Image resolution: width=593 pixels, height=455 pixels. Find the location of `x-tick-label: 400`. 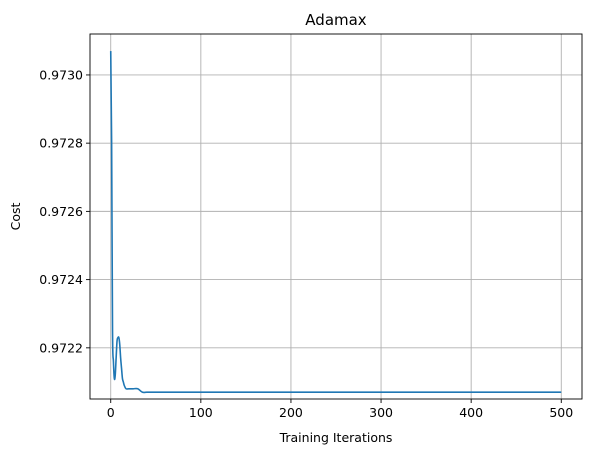

x-tick-label: 400 is located at coordinates (471, 412).